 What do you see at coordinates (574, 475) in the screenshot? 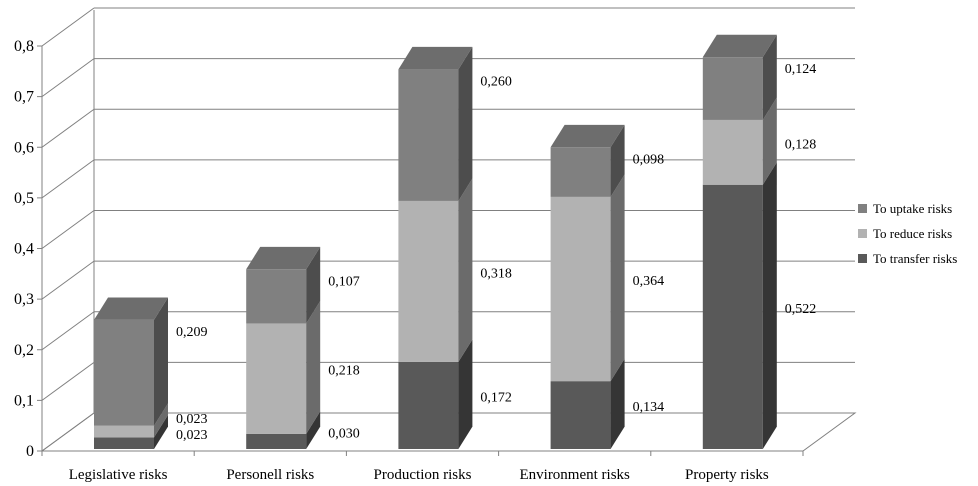
I see `x-tick-label: Environment risks` at bounding box center [574, 475].